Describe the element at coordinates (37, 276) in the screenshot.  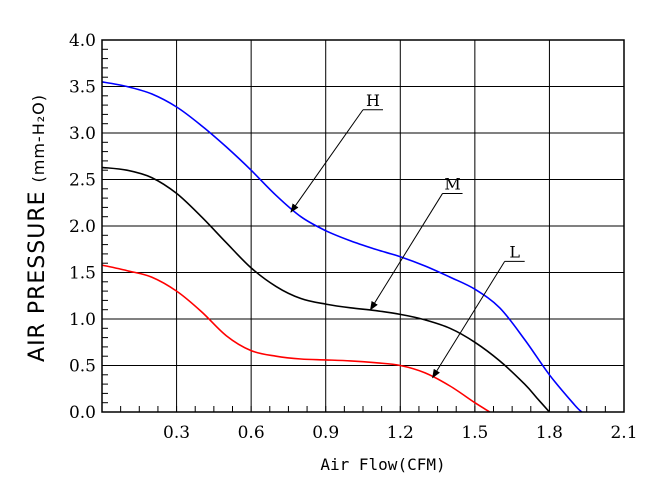
I see `y-axis-label-main: AIR PRESSURE` at that location.